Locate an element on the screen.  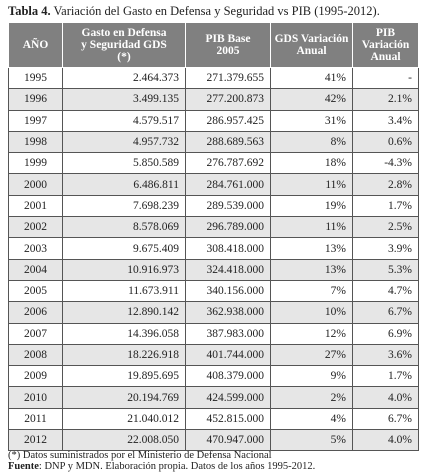
table-cell: 1999 is located at coordinates (35, 163).